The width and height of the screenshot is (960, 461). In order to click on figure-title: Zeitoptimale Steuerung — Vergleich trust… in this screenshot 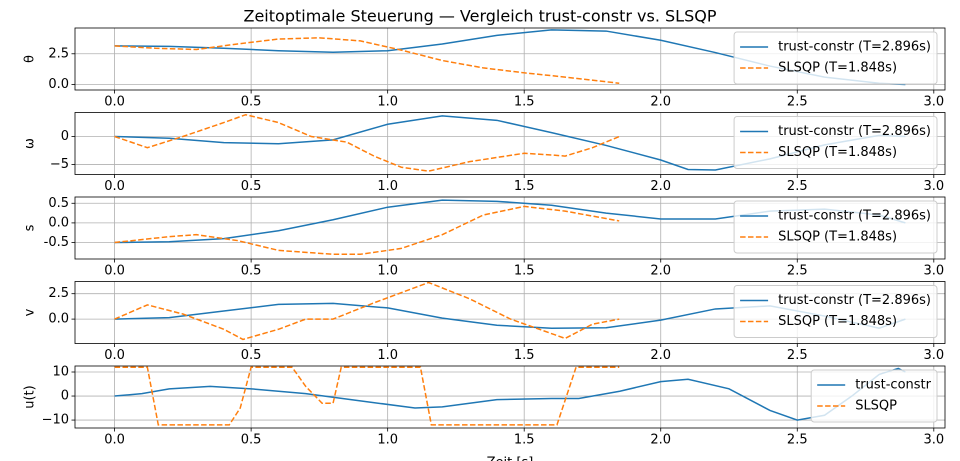, I will do `click(480, 16)`.